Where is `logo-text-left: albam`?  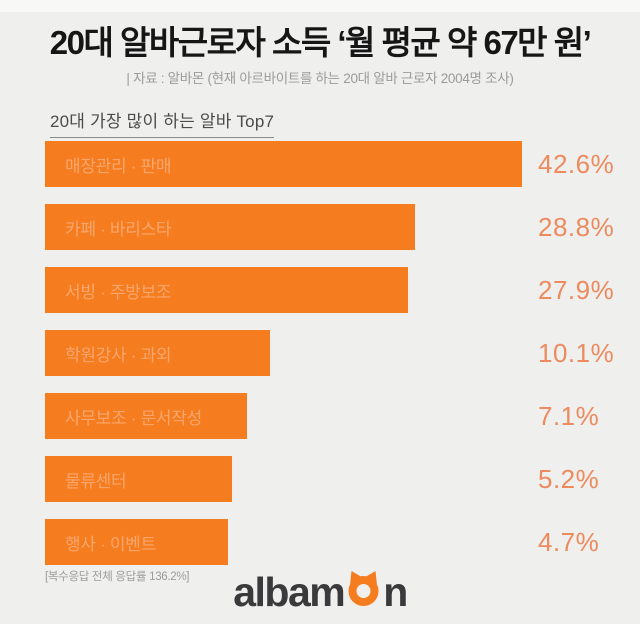
logo-text-left: albam is located at coordinates (289, 591).